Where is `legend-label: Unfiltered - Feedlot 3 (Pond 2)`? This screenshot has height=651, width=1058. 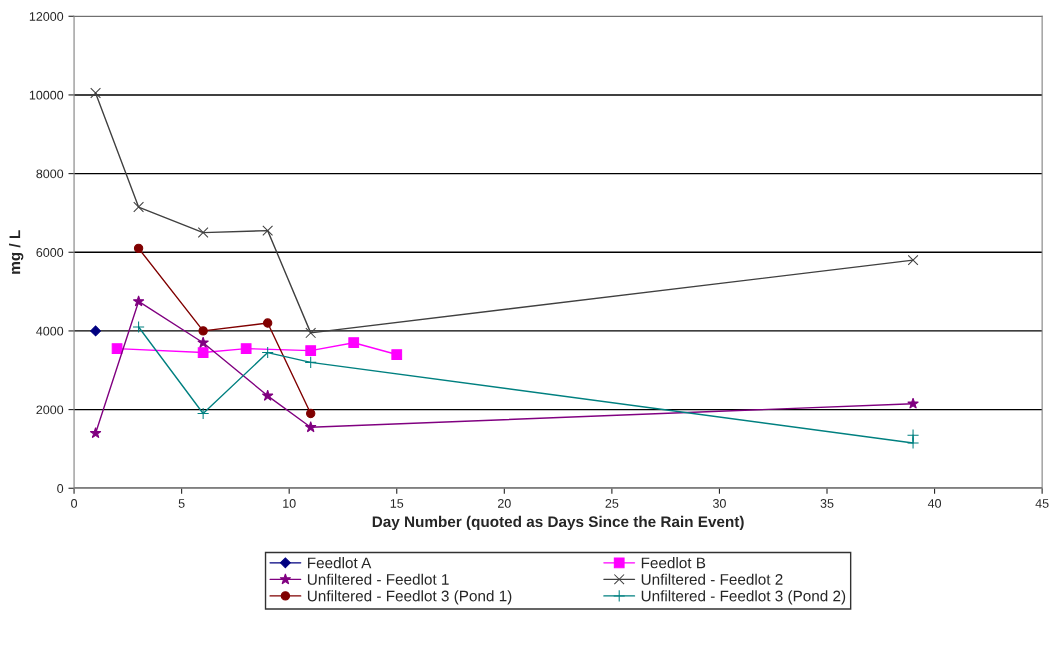
legend-label: Unfiltered - Feedlot 3 (Pond 2) is located at coordinates (743, 597).